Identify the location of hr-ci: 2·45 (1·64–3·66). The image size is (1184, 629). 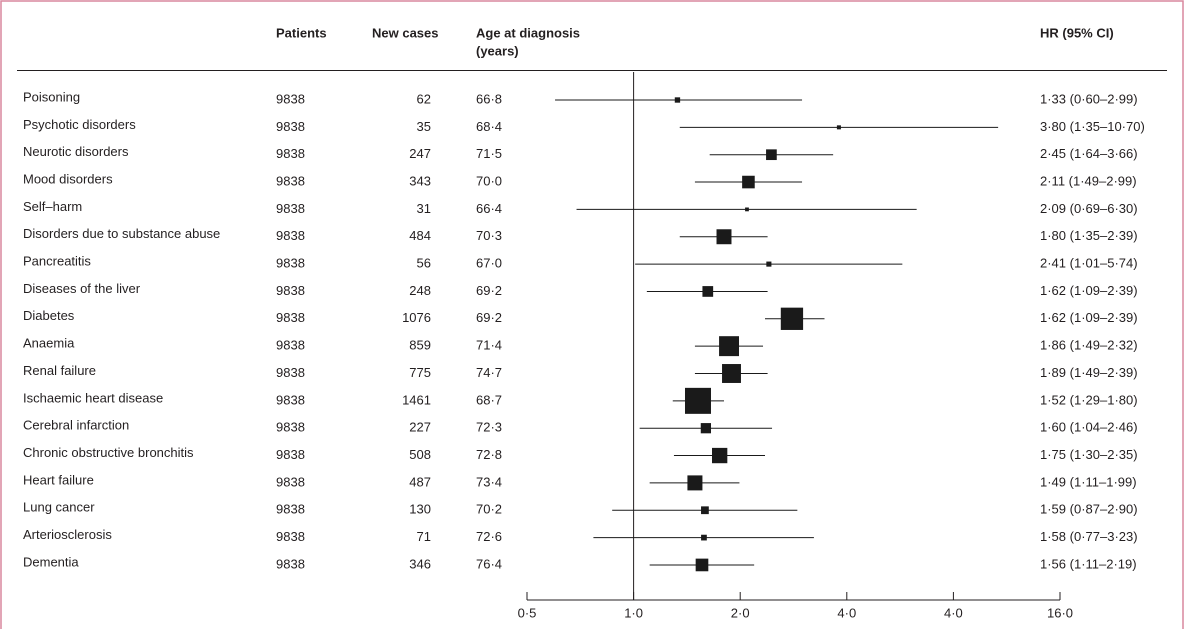
(1089, 153).